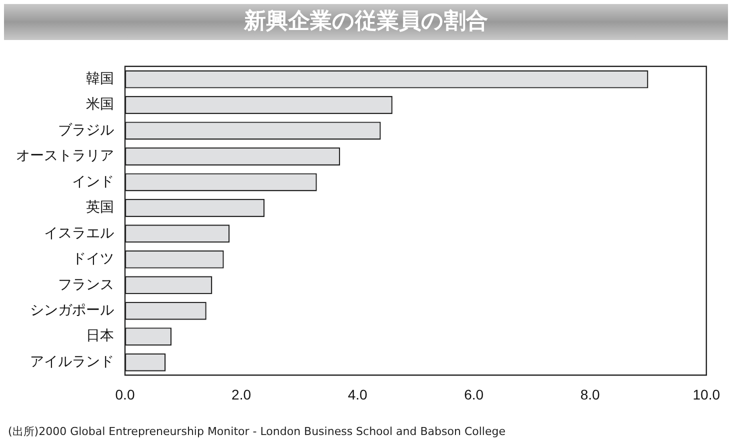 The height and width of the screenshot is (447, 732). I want to click on text: (出所)2000 Global Entrepreneurship Monitor - London Business School and Babson College, so click(257, 431).